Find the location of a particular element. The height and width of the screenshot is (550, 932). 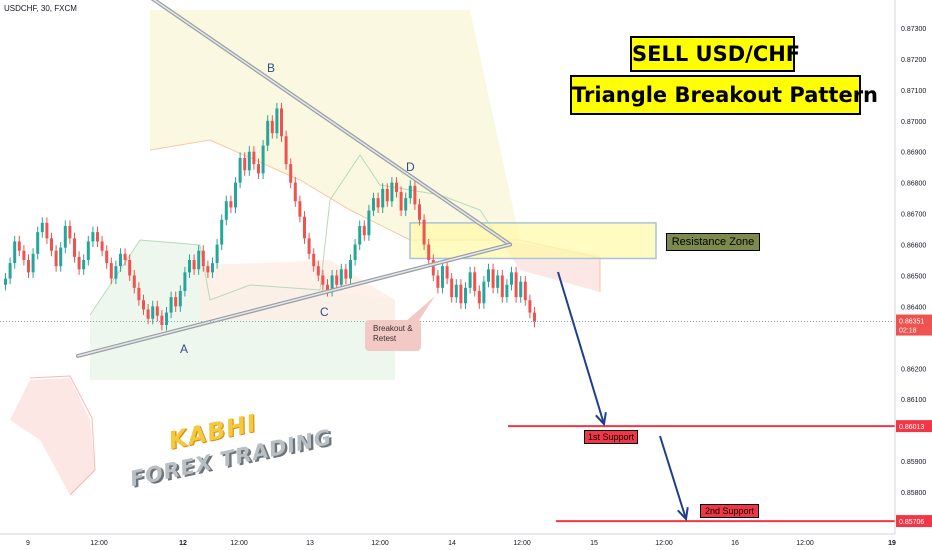

y-tick-label: 0.86800 is located at coordinates (913, 184).